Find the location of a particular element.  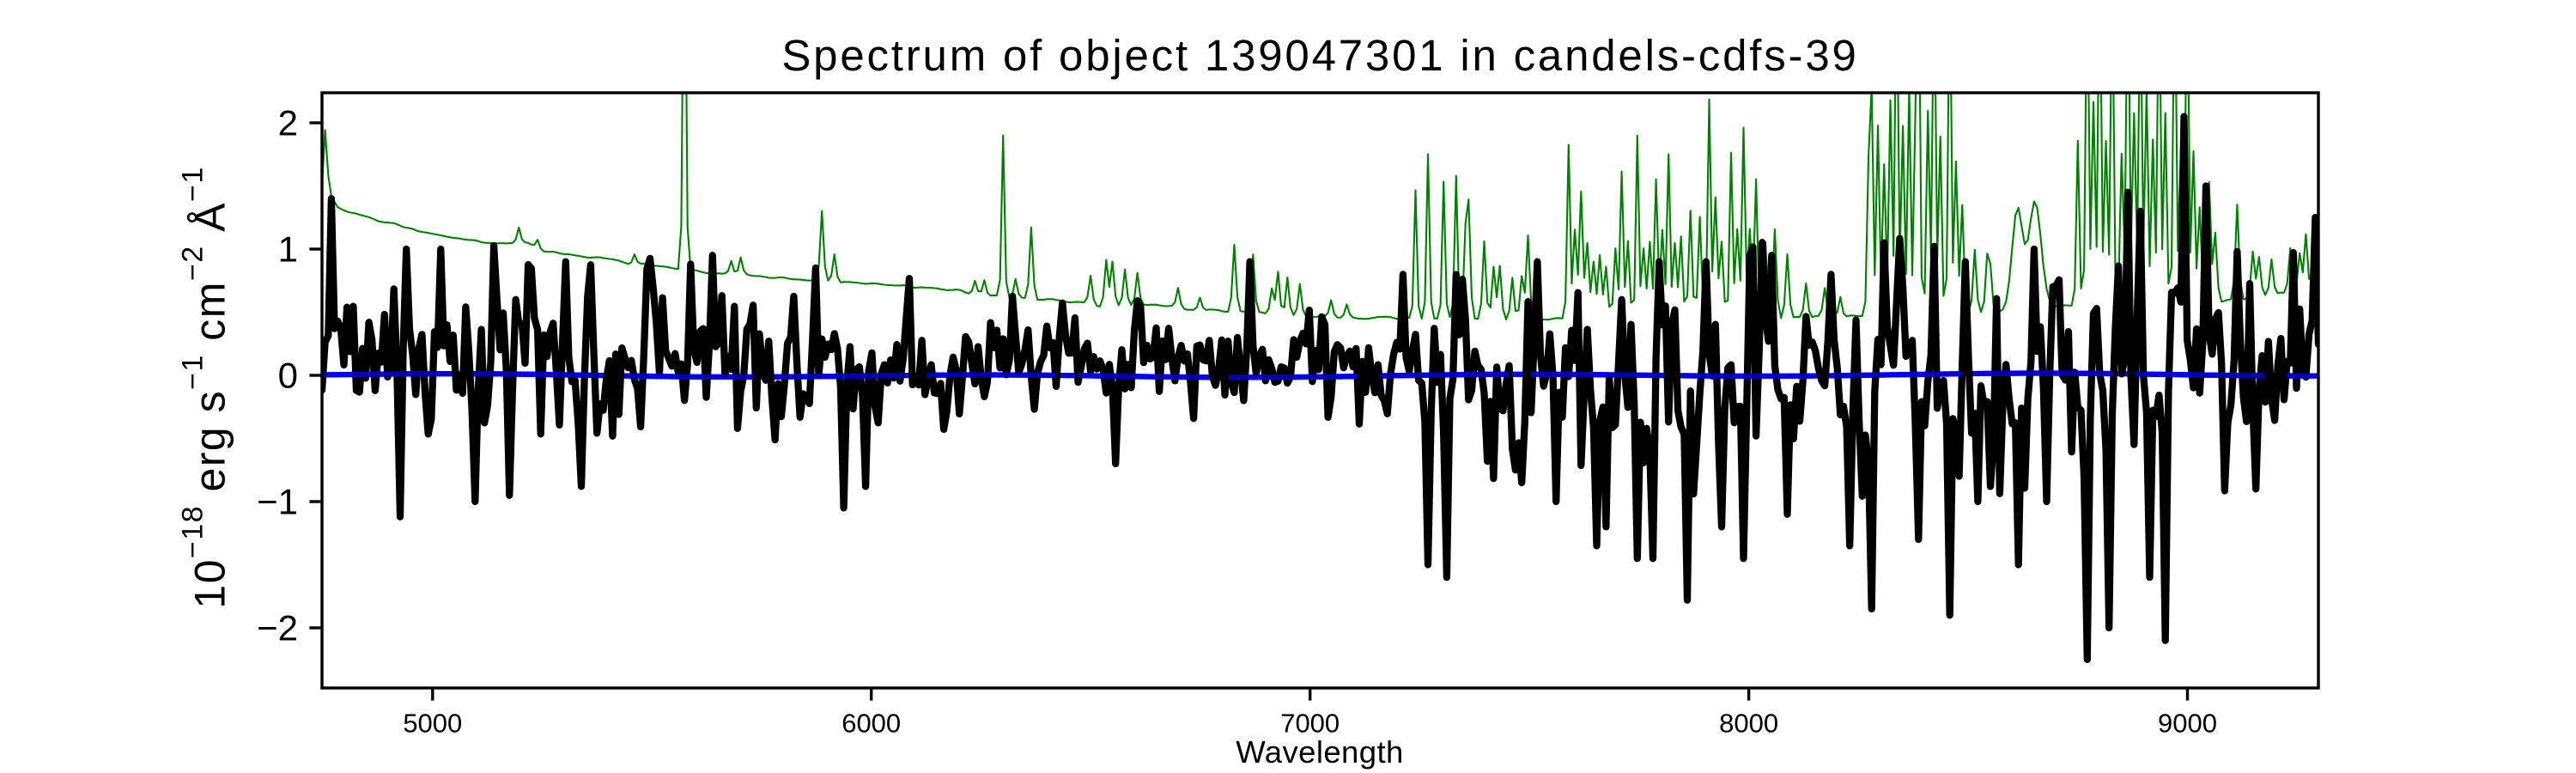

svg-text: 2 is located at coordinates (288, 123).